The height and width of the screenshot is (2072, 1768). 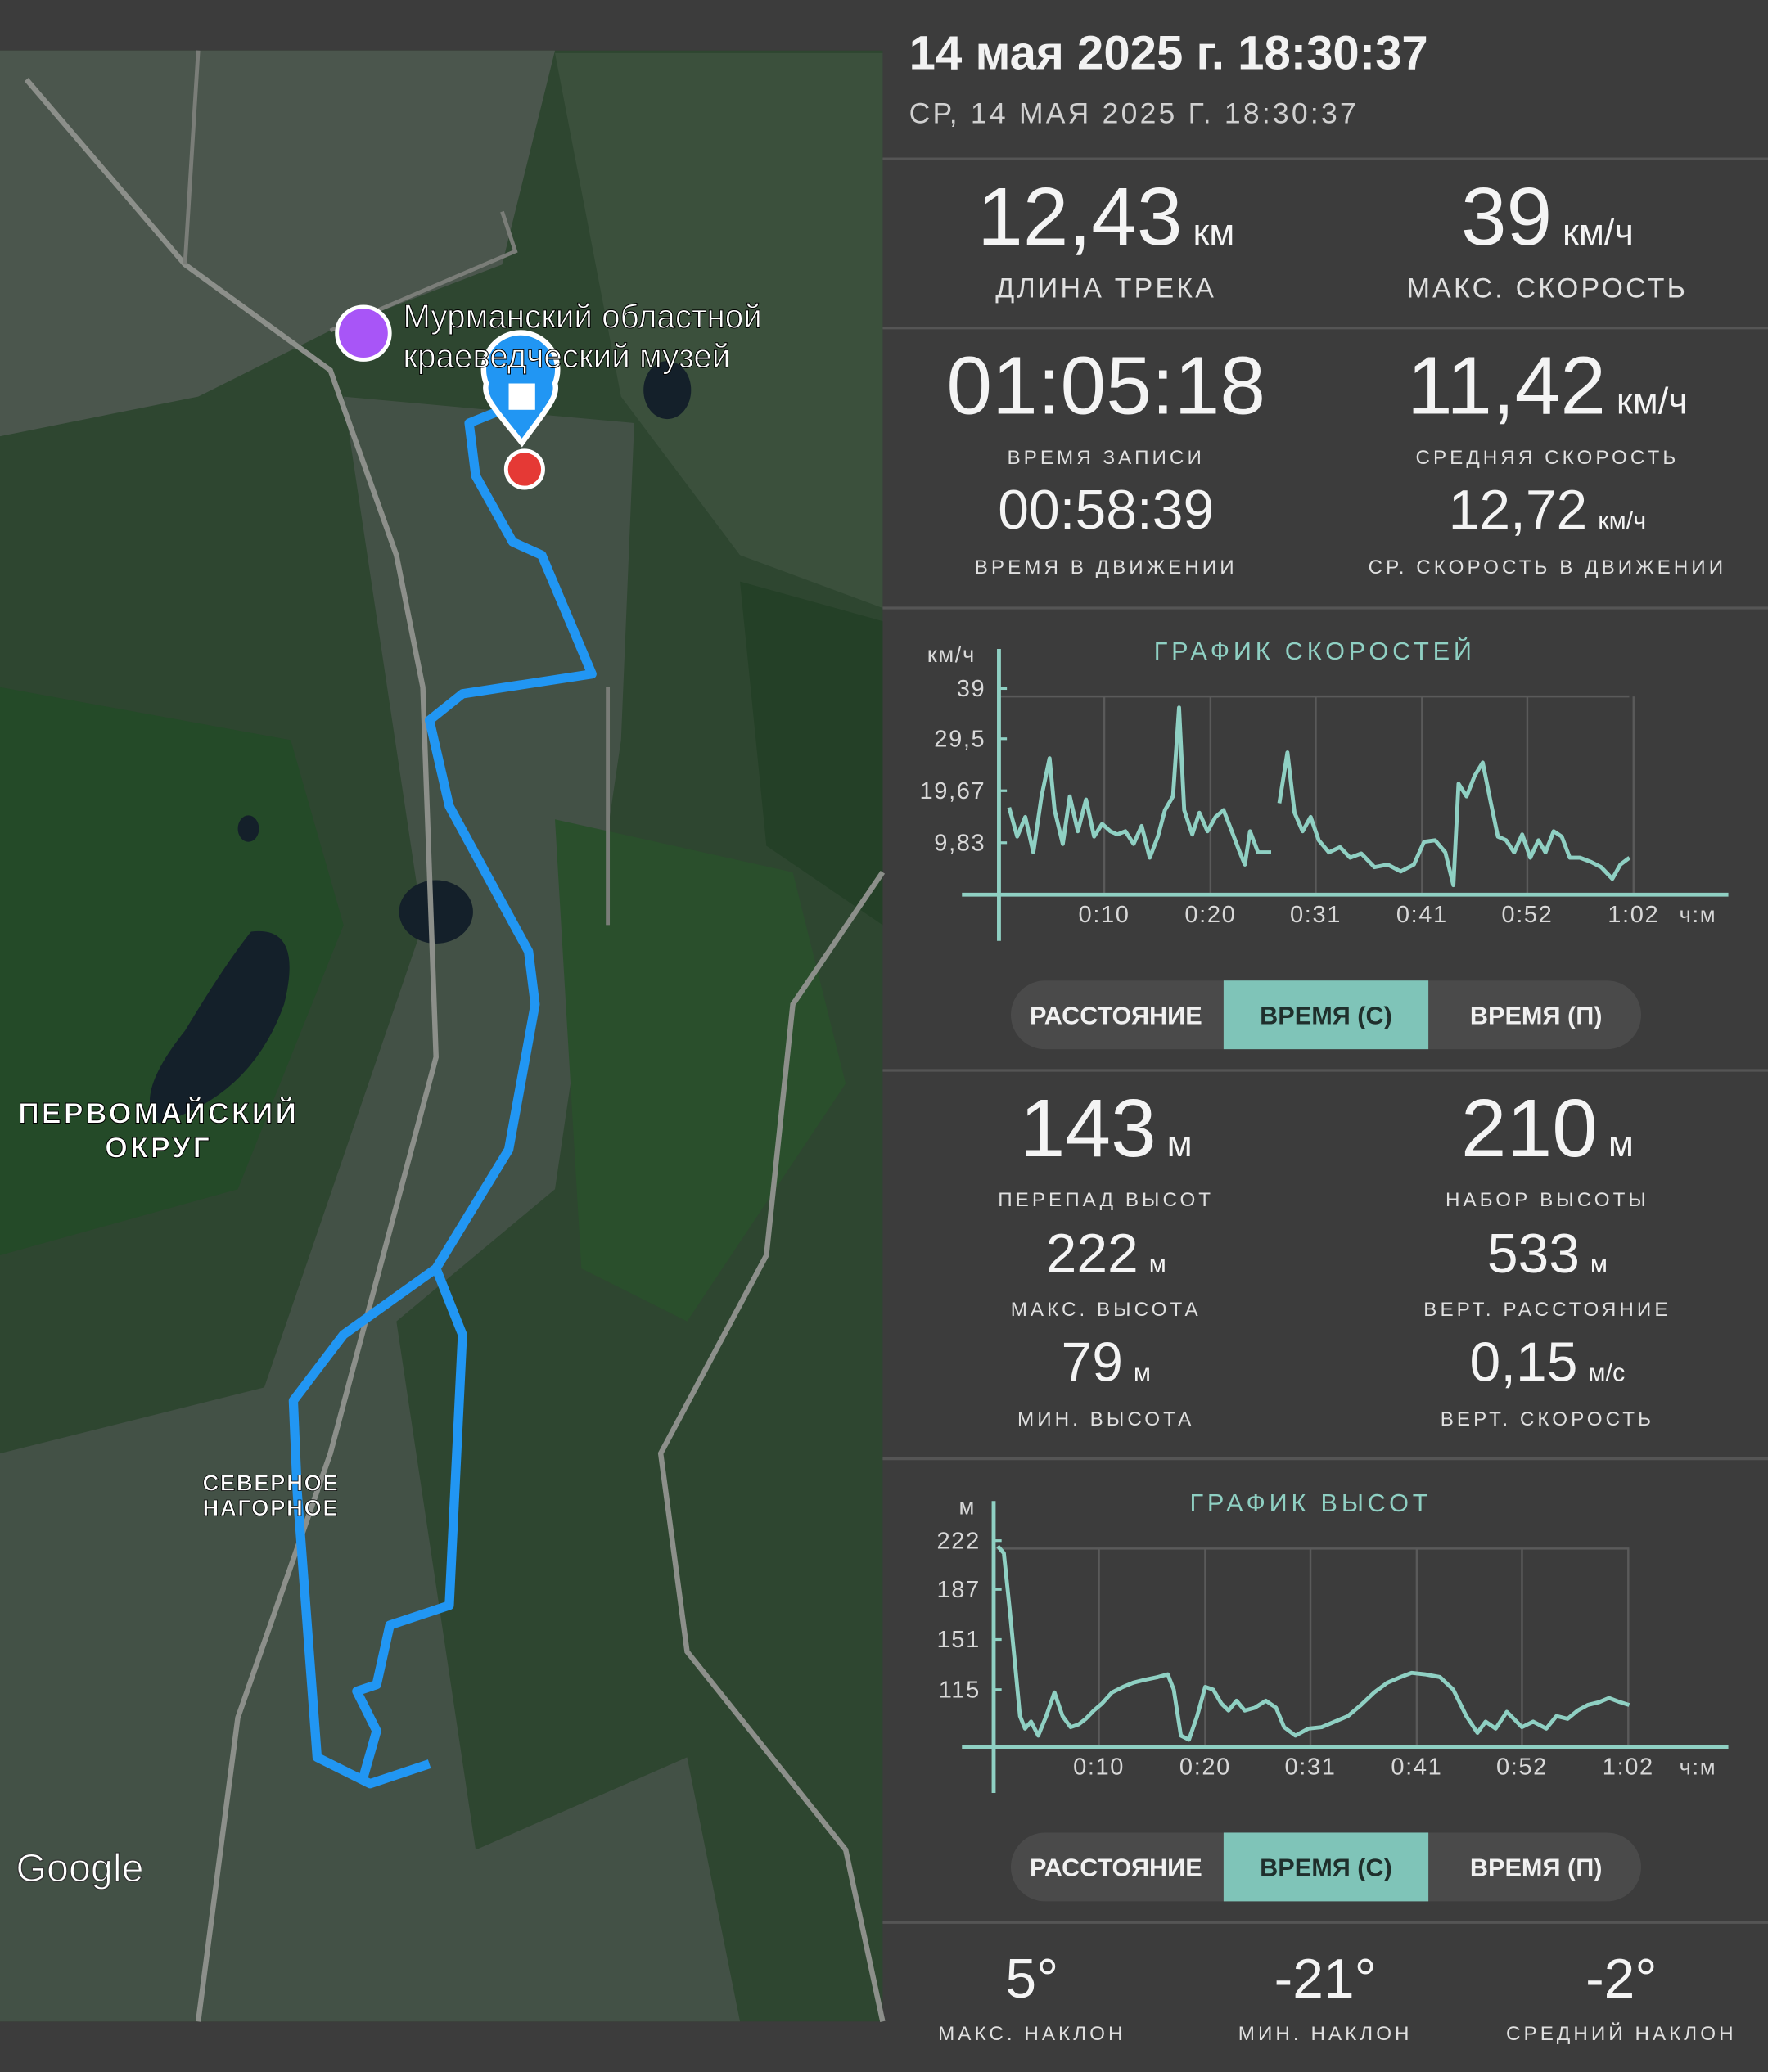 What do you see at coordinates (524, 469) in the screenshot?
I see `end-marker` at bounding box center [524, 469].